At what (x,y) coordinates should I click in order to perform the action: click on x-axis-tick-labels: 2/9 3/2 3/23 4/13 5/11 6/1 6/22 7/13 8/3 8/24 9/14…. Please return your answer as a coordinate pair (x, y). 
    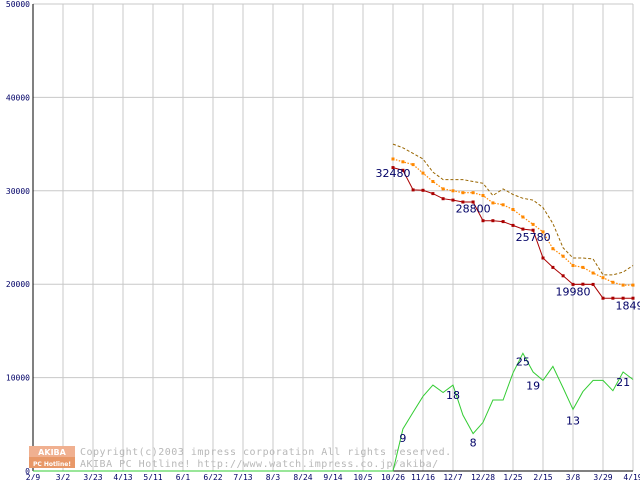
    Looking at the image, I should click on (333, 476).